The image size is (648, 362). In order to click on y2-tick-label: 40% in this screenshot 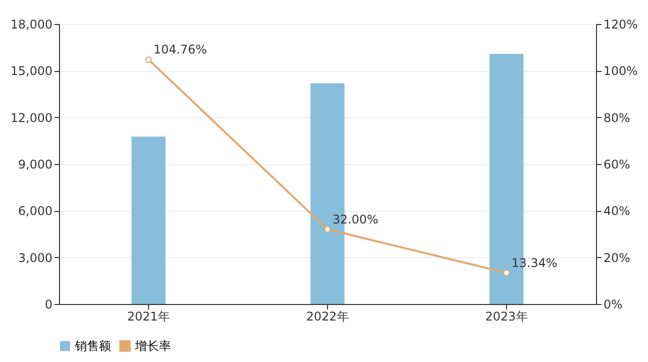, I will do `click(617, 211)`.